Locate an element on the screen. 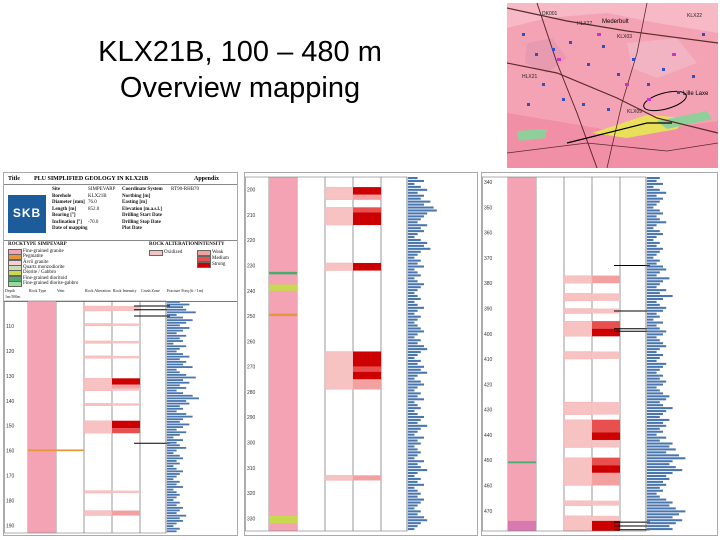 Image resolution: width=720 pixels, height=540 pixels. depth-tick-label: 360 is located at coordinates (488, 234).